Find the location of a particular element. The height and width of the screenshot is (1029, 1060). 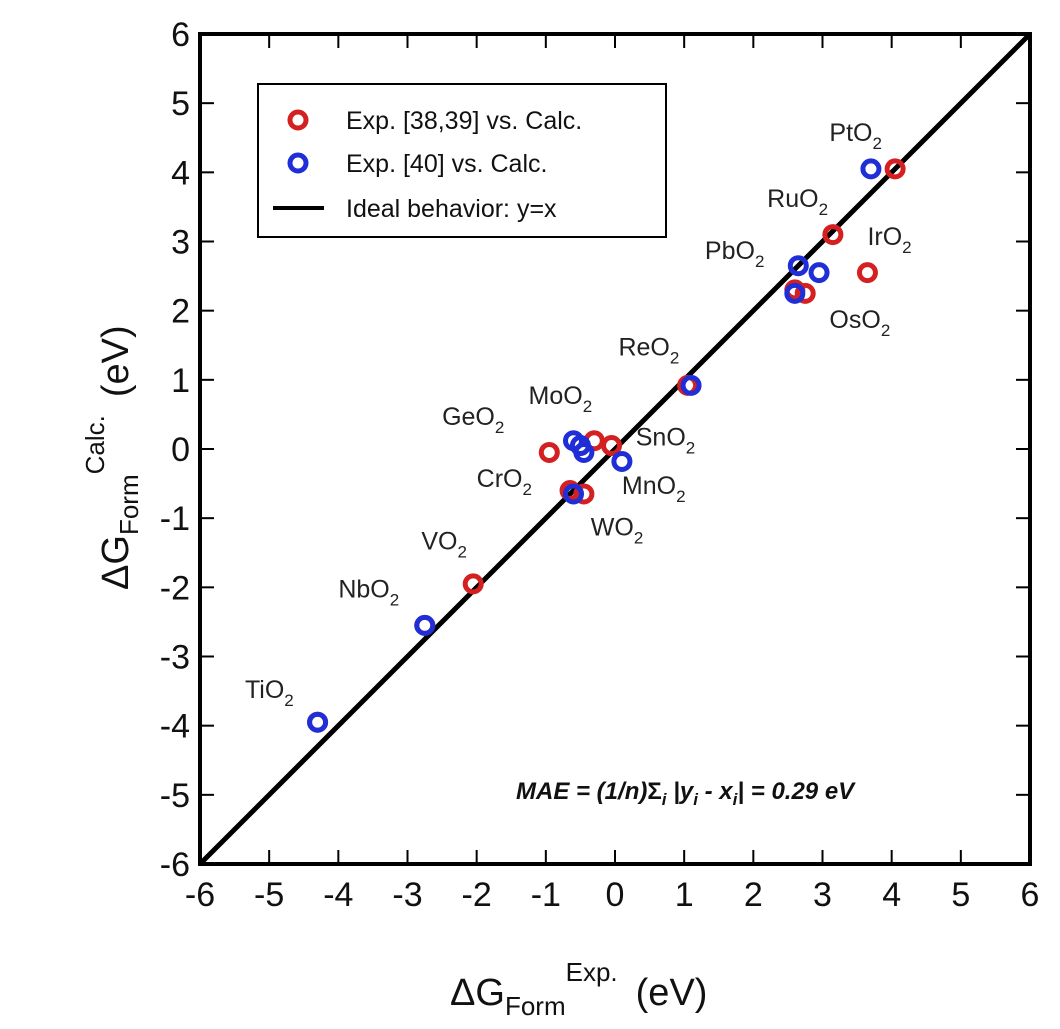

x-axis-title: ΔGFormExp. (eV) is located at coordinates (578, 989).